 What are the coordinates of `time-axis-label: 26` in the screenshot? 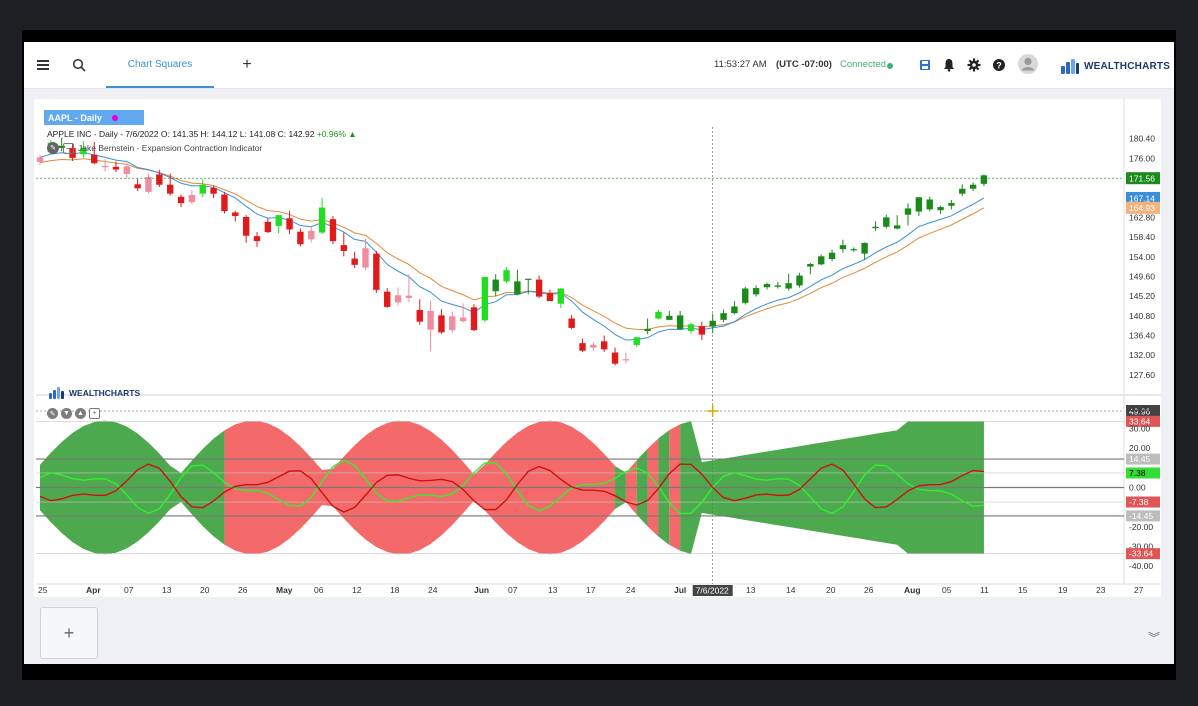 It's located at (869, 590).